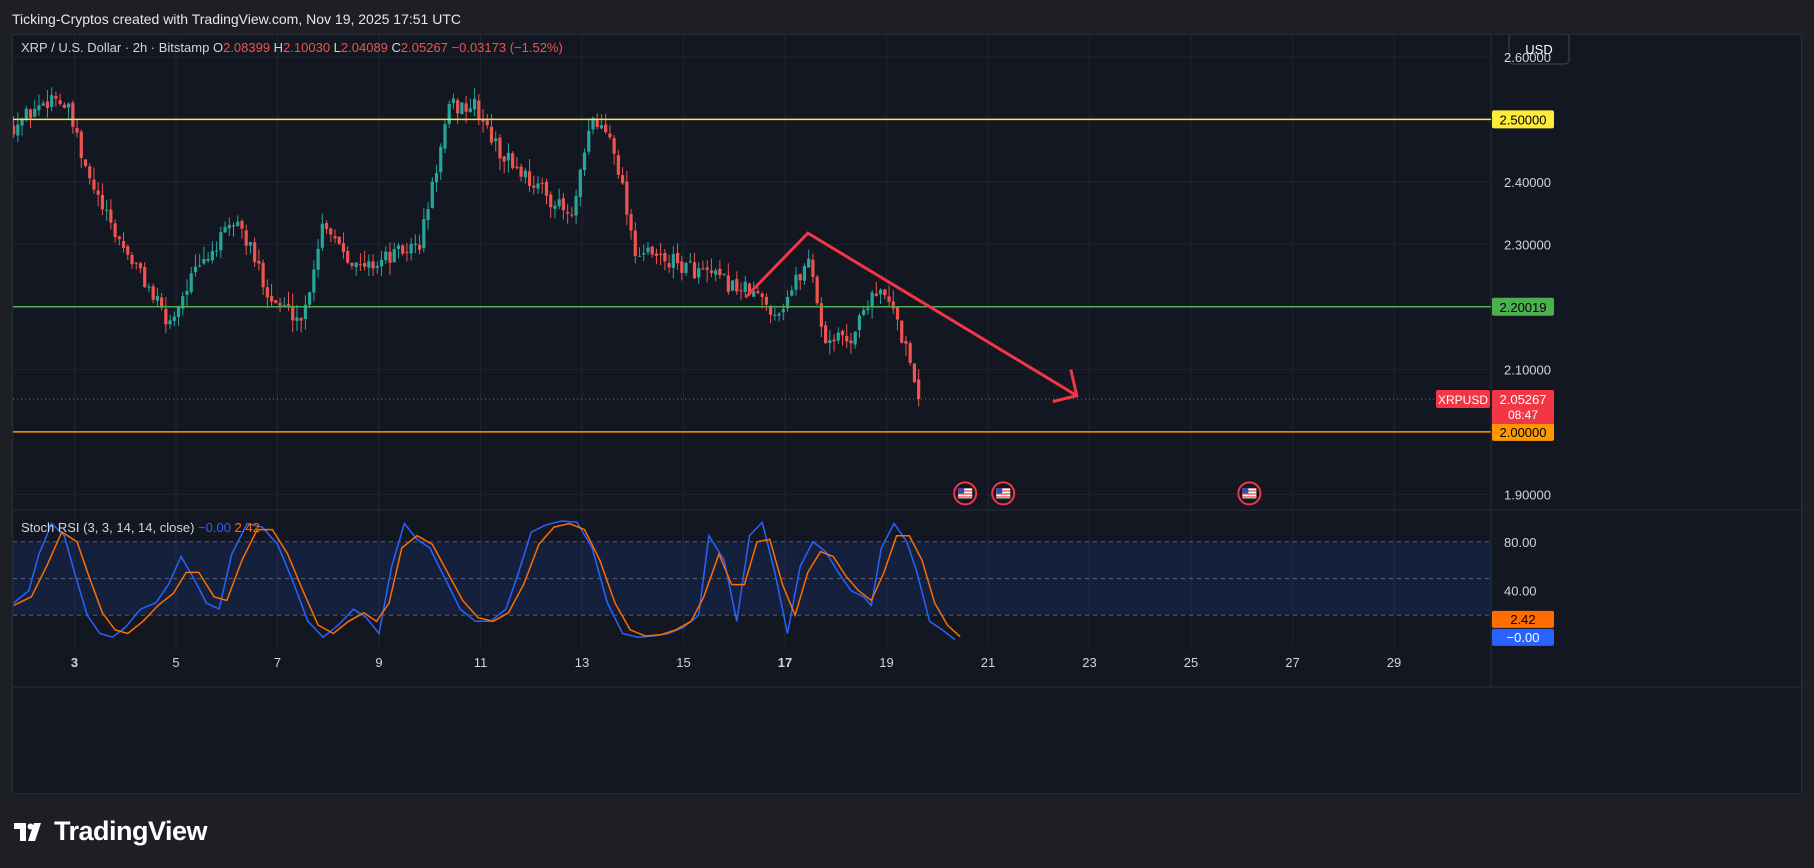  Describe the element at coordinates (1292, 662) in the screenshot. I see `time-tick-label: 27` at that location.